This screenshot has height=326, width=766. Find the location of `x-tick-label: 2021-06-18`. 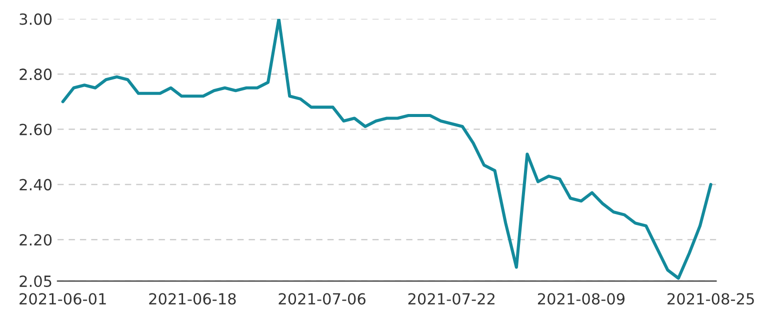

x-tick-label: 2021-06-18 is located at coordinates (192, 299).